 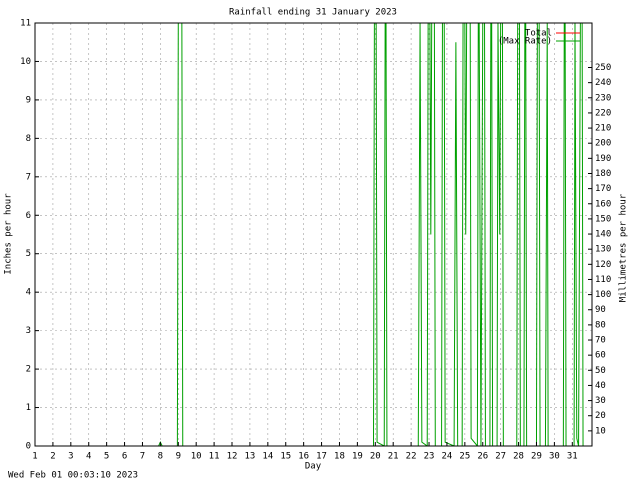 I want to click on y-tick-label: 7, so click(x=28, y=177).